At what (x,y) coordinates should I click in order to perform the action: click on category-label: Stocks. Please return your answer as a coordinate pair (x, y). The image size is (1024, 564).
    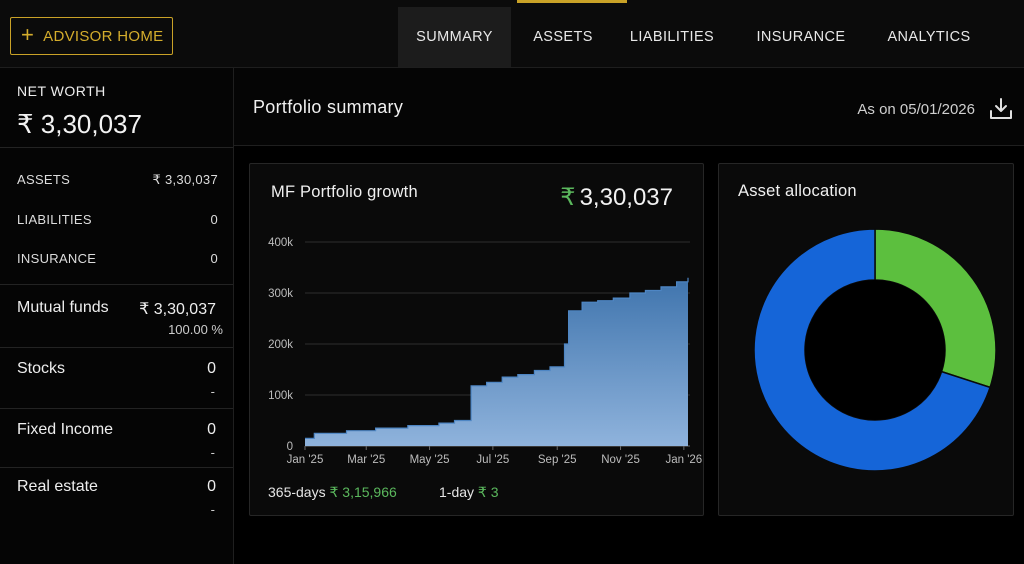
    Looking at the image, I should click on (41, 368).